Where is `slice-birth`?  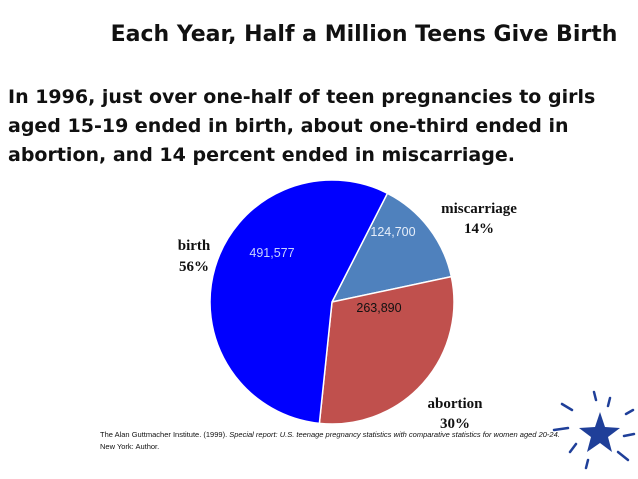 slice-birth is located at coordinates (299, 302).